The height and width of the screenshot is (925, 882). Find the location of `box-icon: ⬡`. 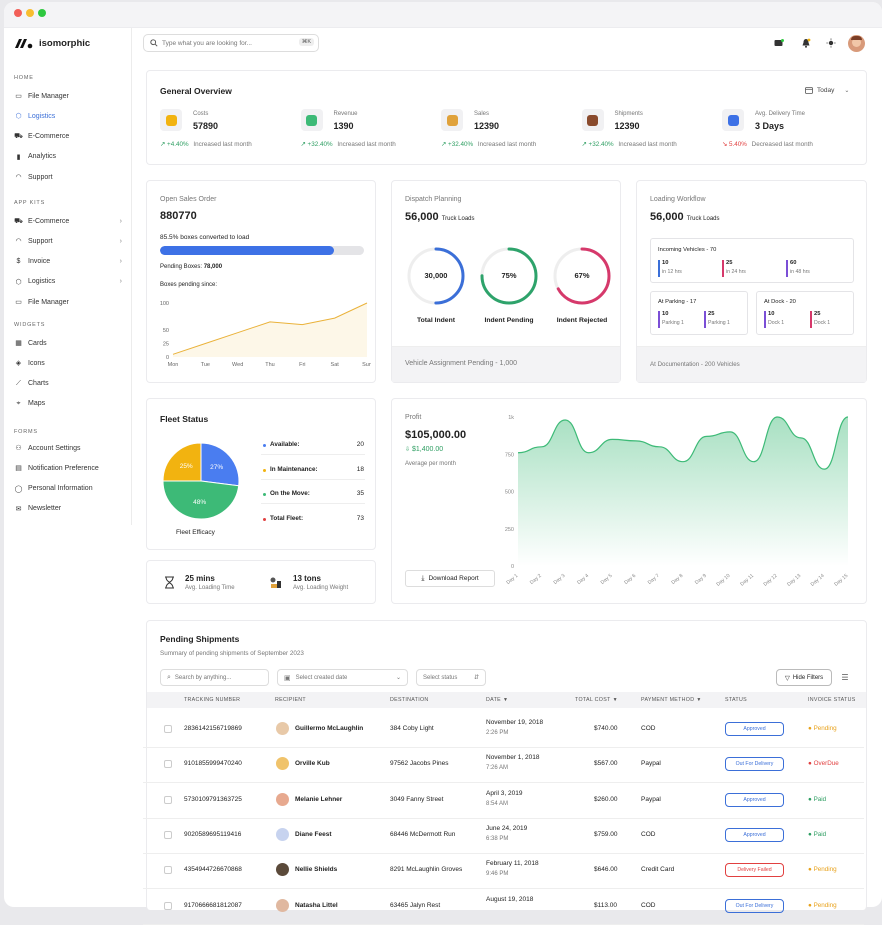

box-icon: ⬡ is located at coordinates (18, 117).